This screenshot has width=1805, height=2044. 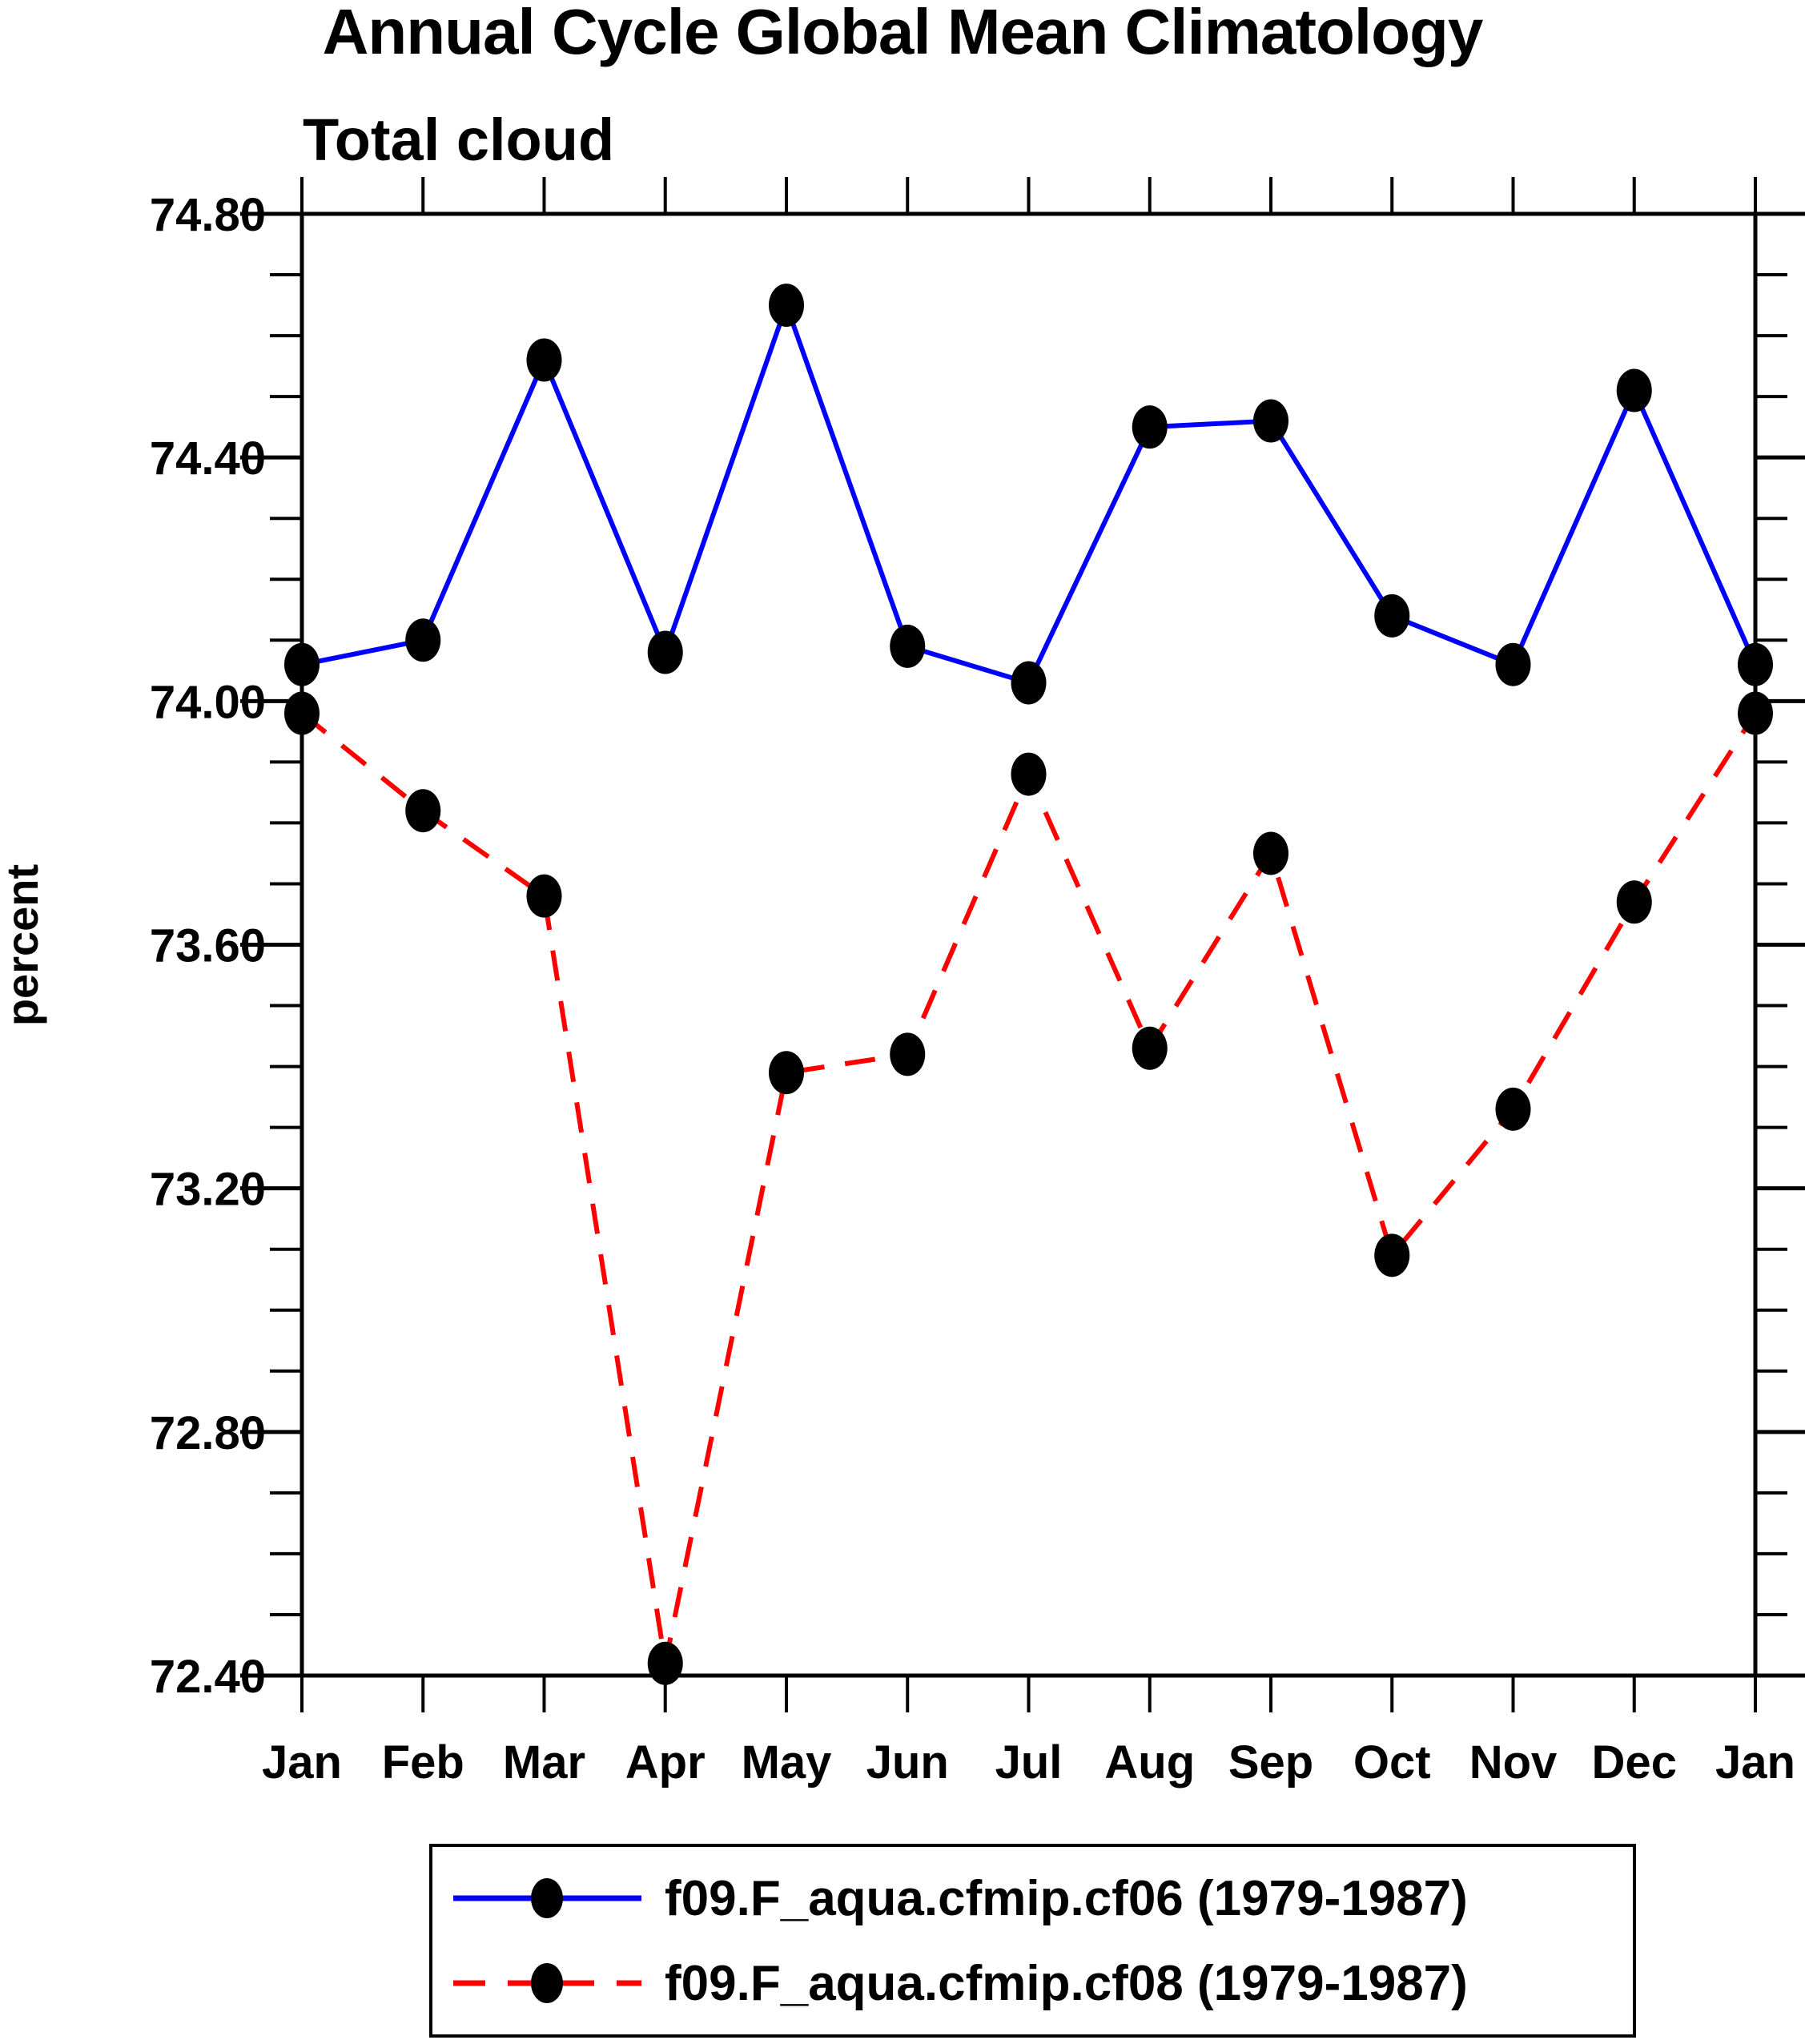 I want to click on x-tick-label: Aug, so click(x=1149, y=1762).